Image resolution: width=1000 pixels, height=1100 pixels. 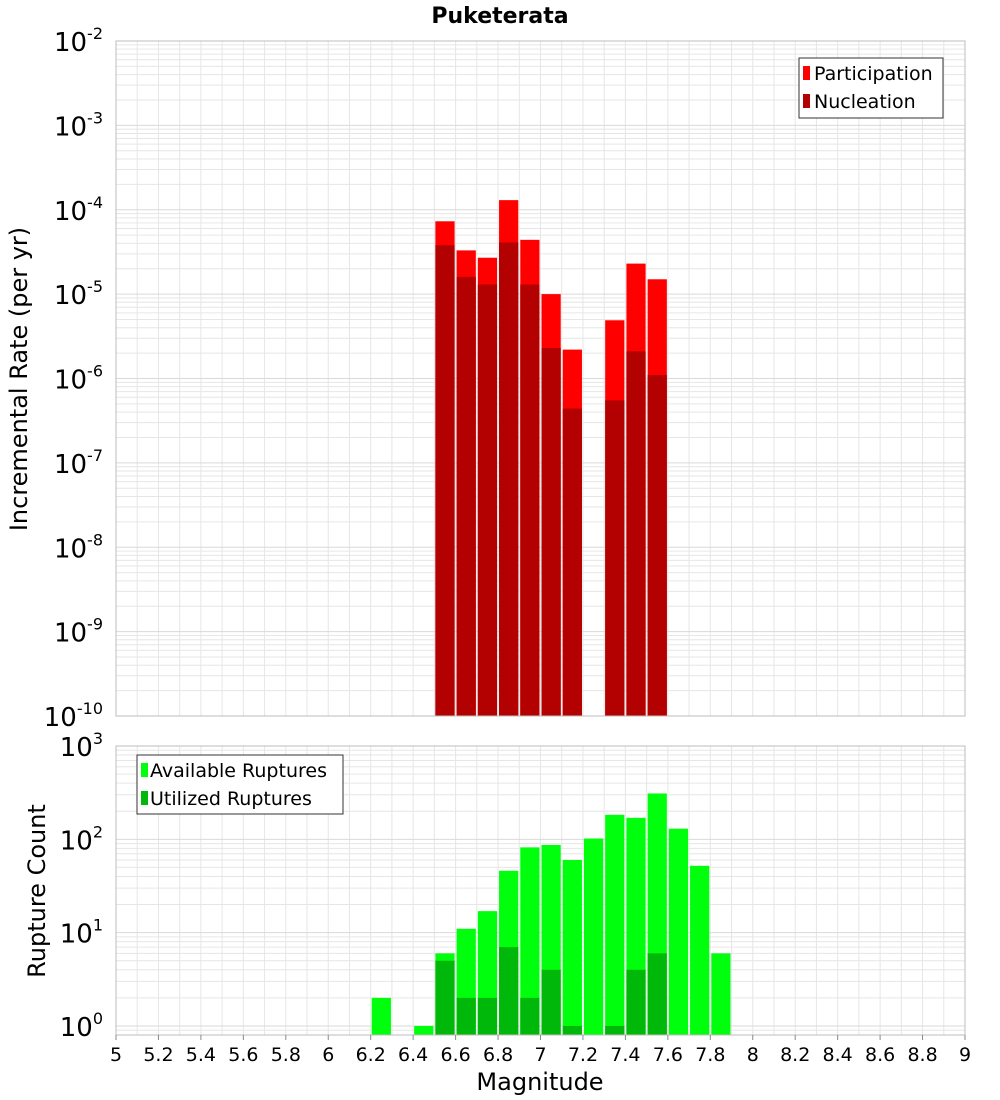 I want to click on y-tick-label: 10⁻⁶, so click(x=78, y=379).